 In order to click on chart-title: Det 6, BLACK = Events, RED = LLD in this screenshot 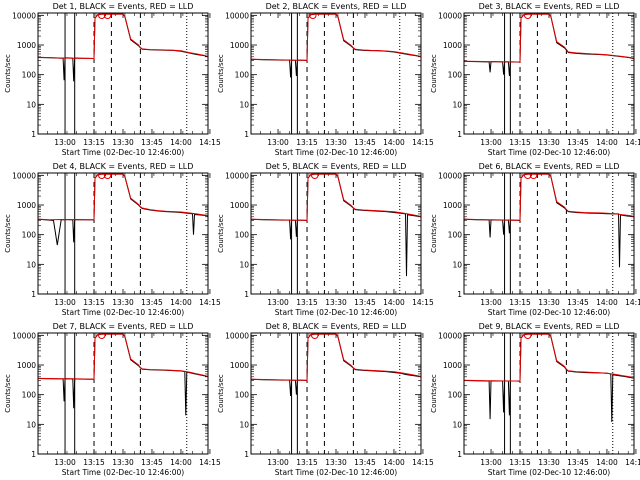, I will do `click(549, 166)`.